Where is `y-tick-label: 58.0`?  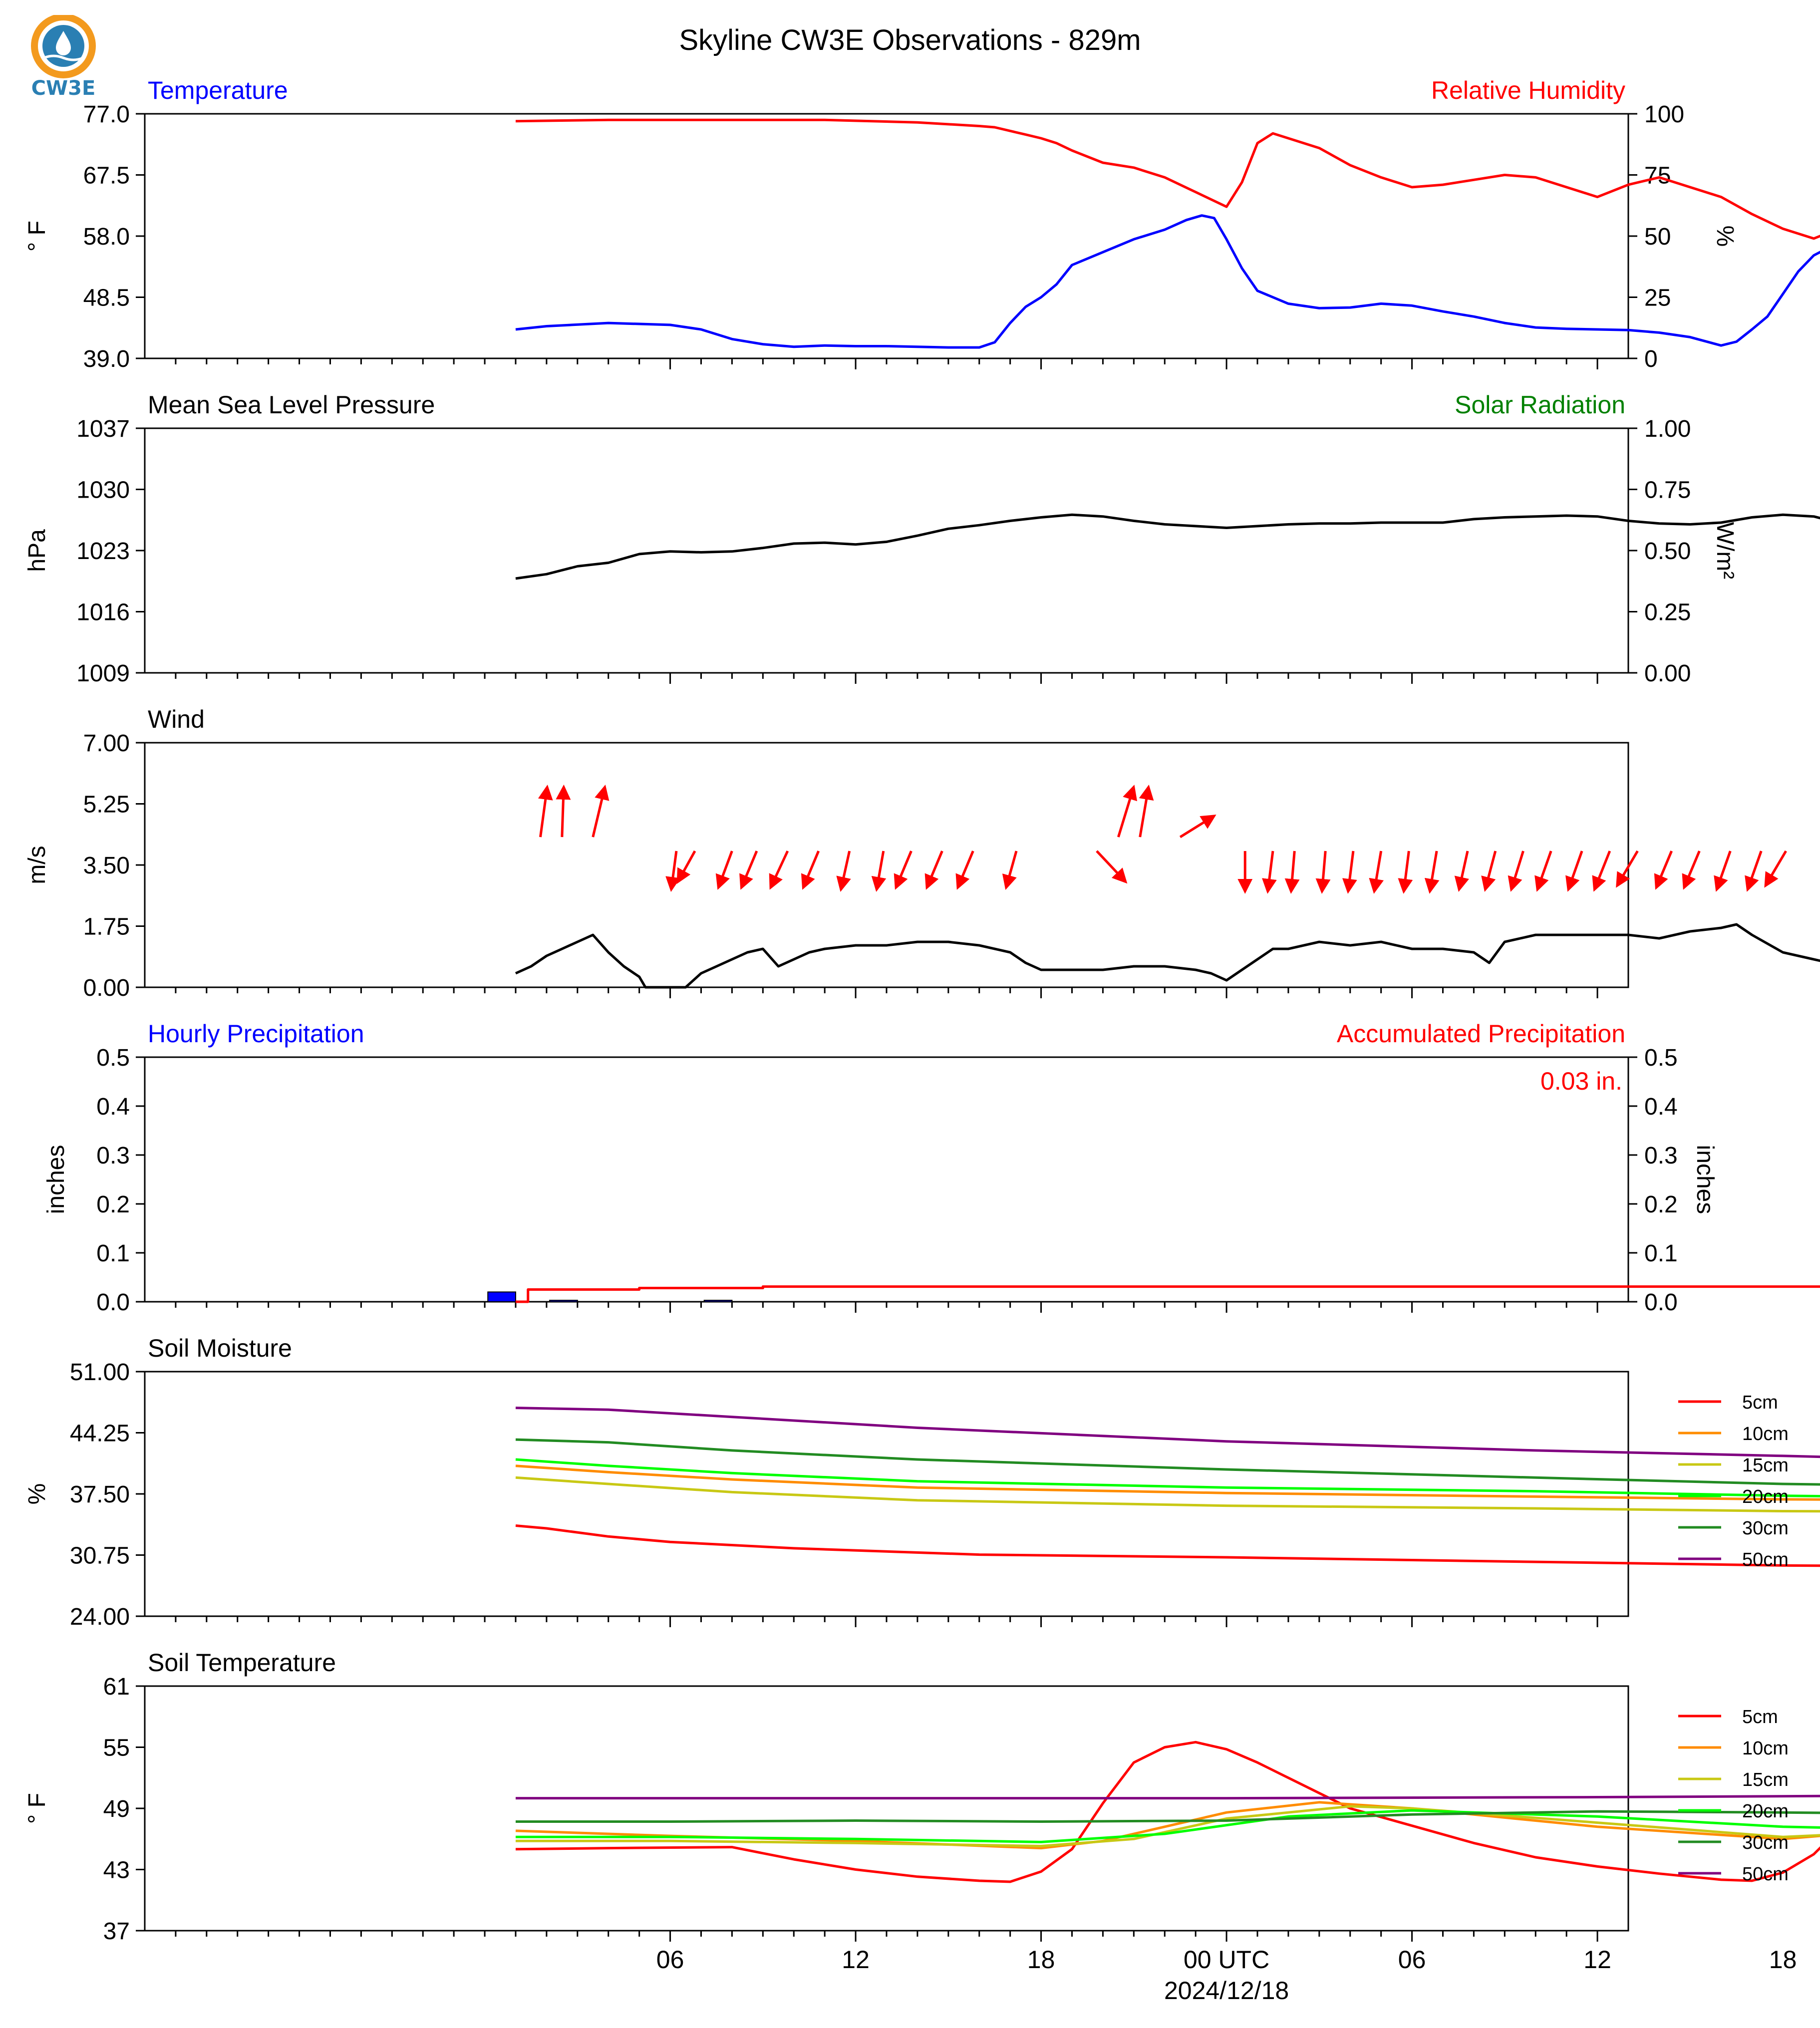
y-tick-label: 58.0 is located at coordinates (106, 237).